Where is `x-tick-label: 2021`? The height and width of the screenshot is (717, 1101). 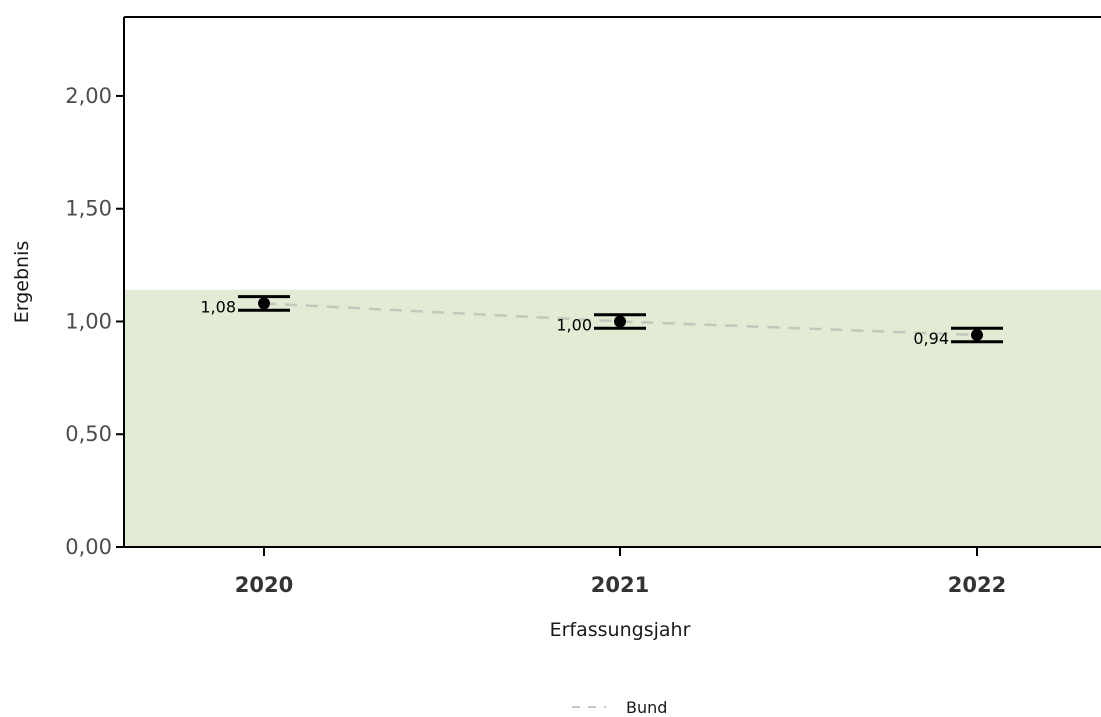
x-tick-label: 2021 is located at coordinates (620, 585).